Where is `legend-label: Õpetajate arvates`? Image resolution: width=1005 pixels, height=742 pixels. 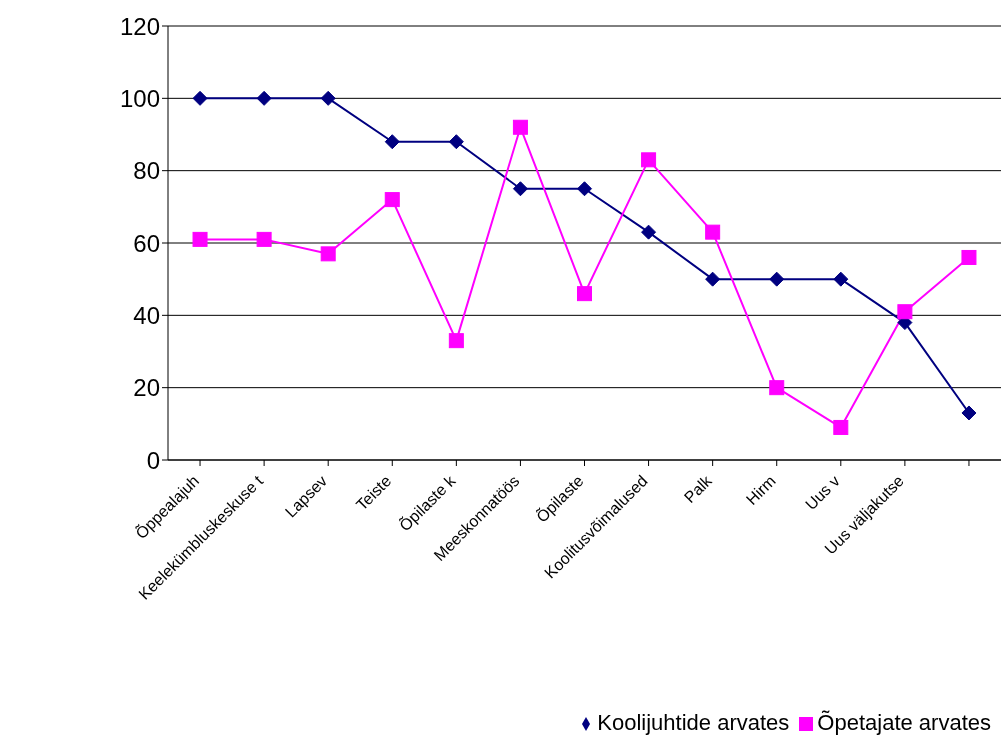 legend-label: Õpetajate arvates is located at coordinates (904, 722).